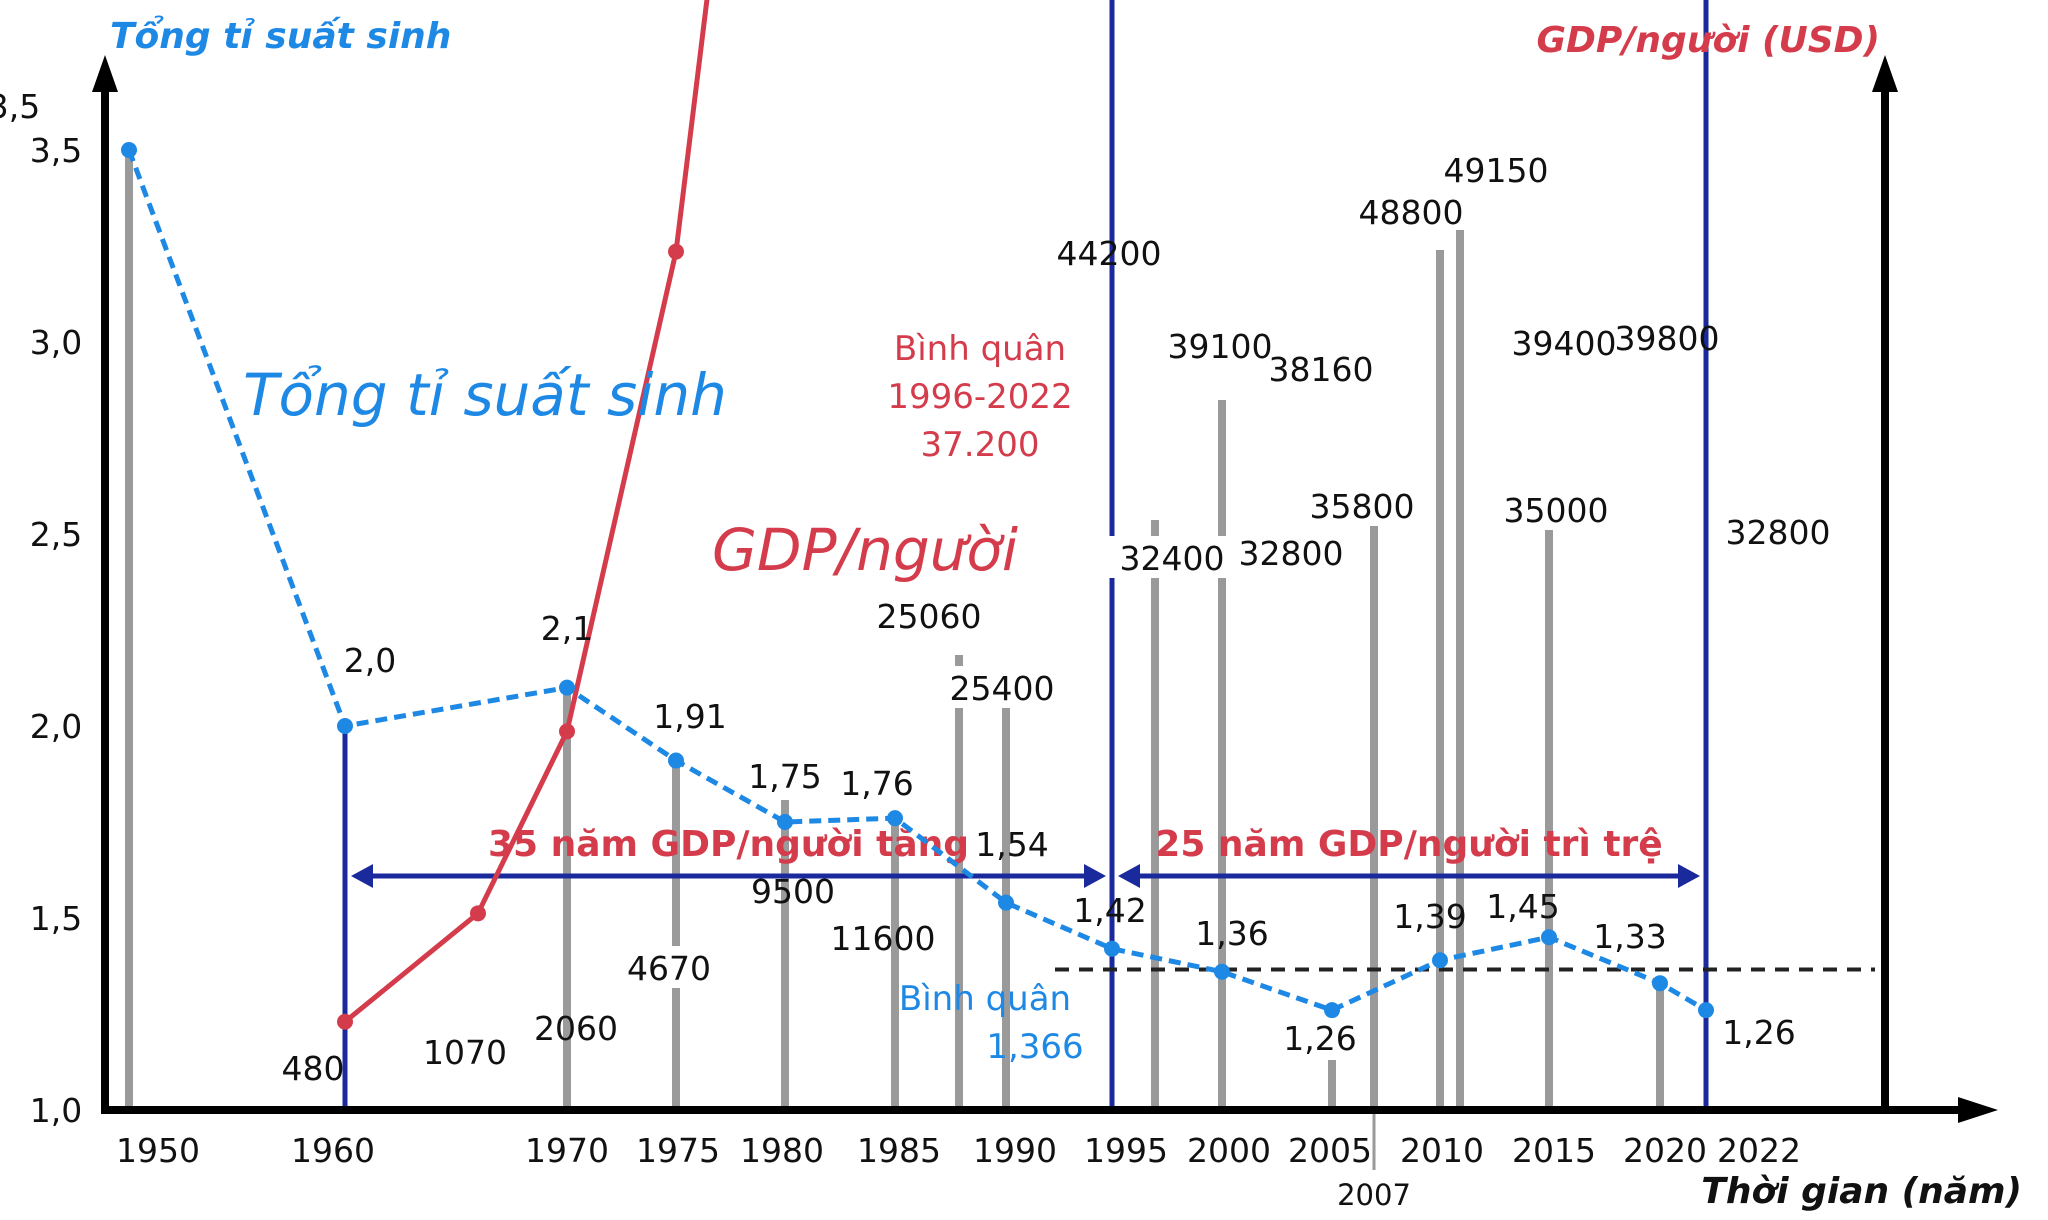 Image resolution: width=2048 pixels, height=1220 pixels. Describe the element at coordinates (980, 349) in the screenshot. I see `gdp-average-label: Bình quân` at that location.